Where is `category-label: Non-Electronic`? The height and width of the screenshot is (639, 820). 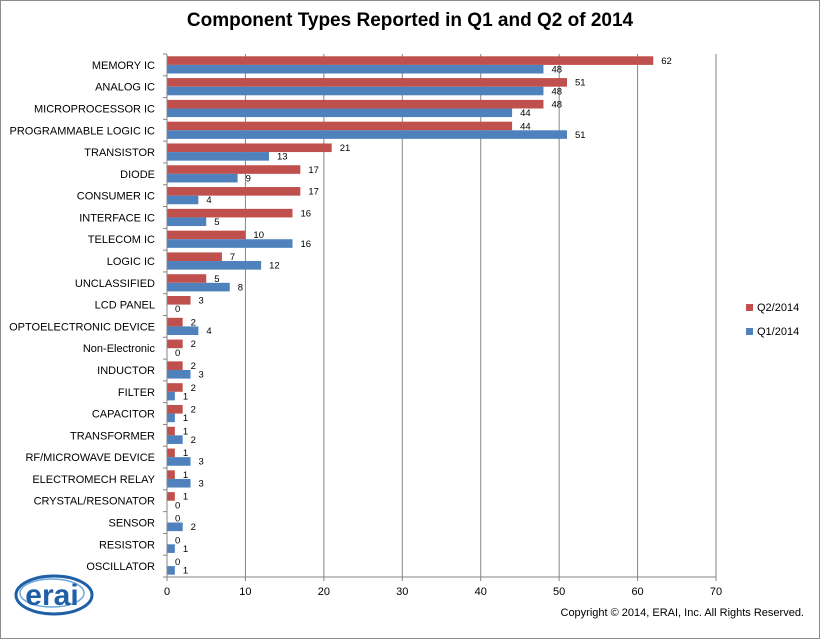
category-label: Non-Electronic is located at coordinates (119, 349).